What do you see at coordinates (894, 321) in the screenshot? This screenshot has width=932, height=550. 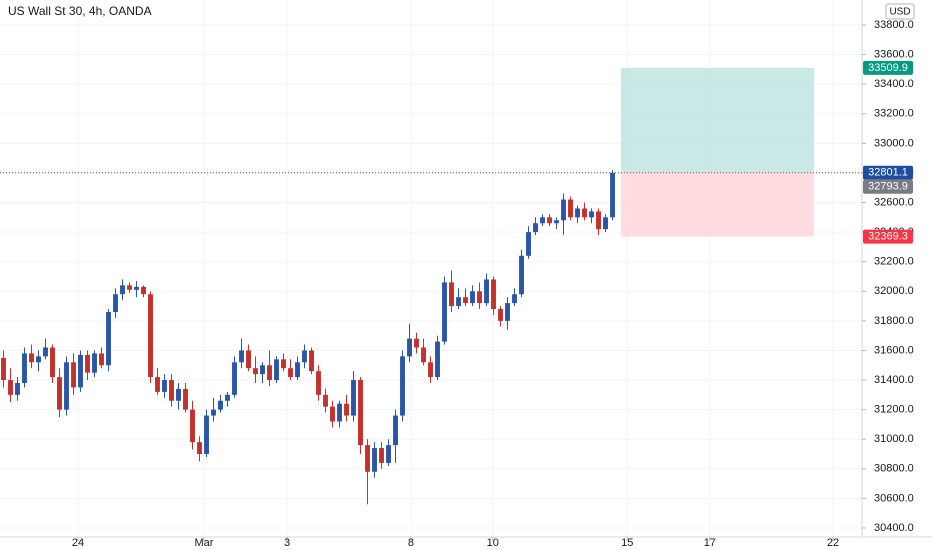 I see `y-tick-label: 31800.0` at bounding box center [894, 321].